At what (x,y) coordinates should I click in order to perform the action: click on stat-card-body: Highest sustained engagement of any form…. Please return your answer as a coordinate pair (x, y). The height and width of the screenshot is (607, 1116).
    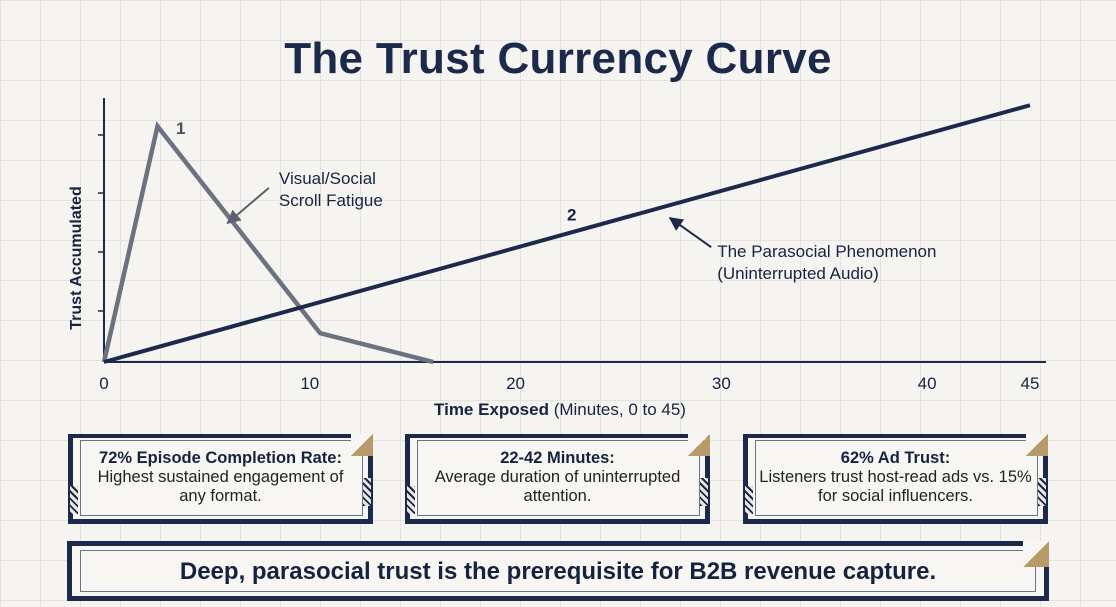
    Looking at the image, I should click on (220, 486).